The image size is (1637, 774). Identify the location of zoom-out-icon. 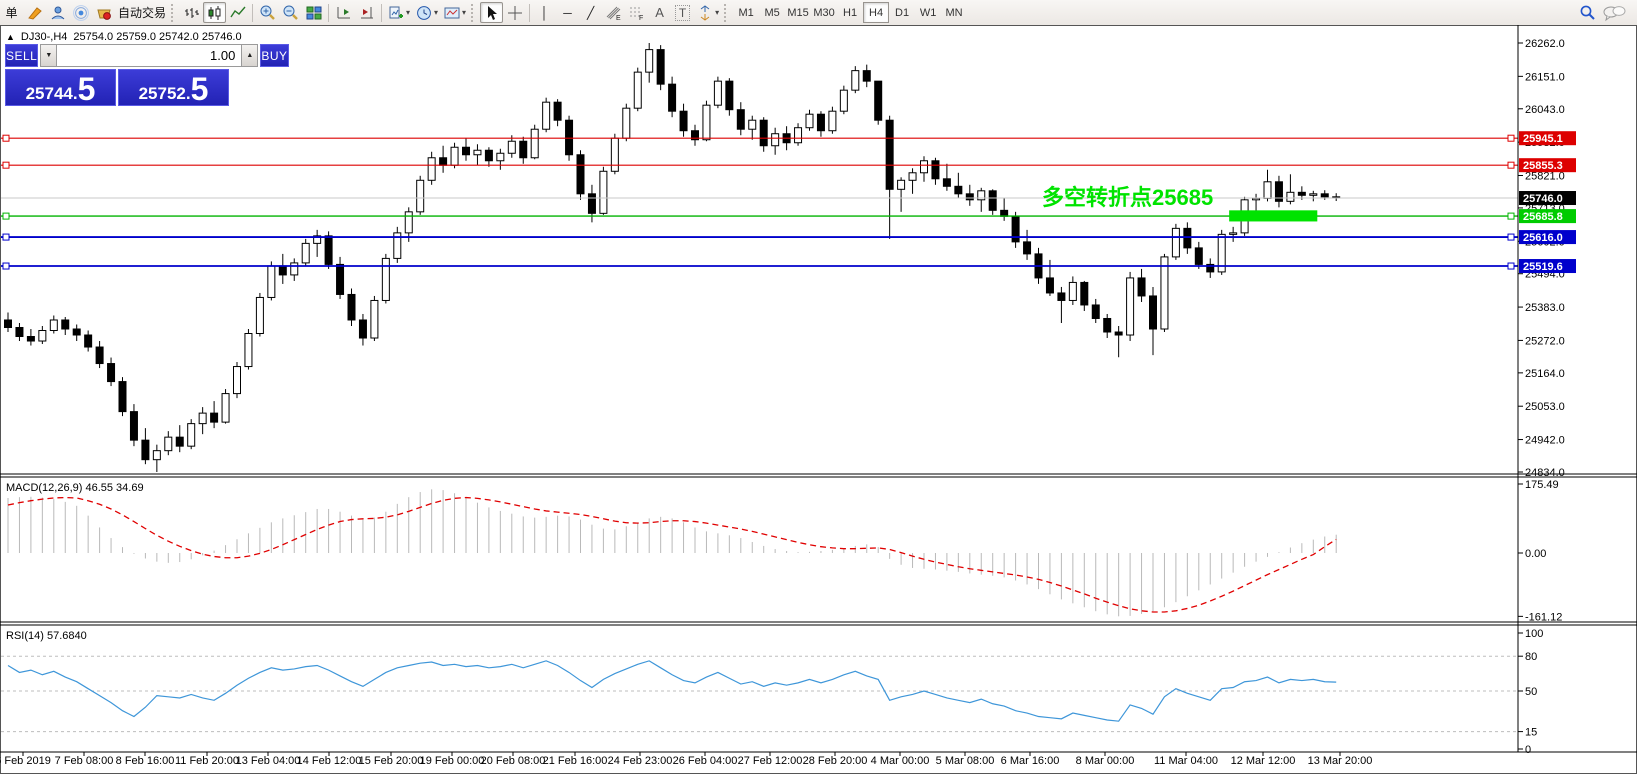
(290, 12).